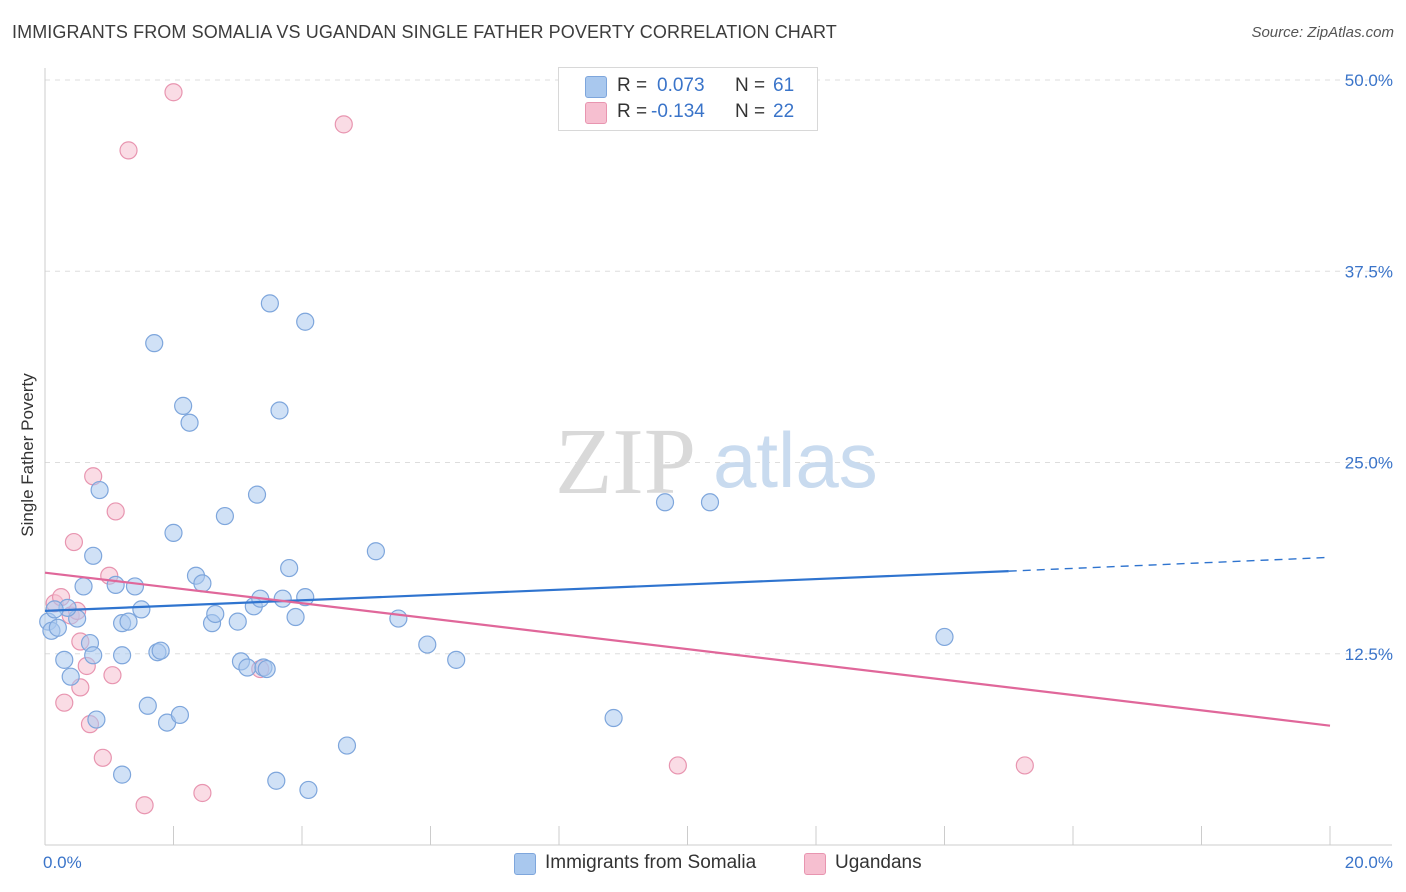 This screenshot has width=1406, height=892. Describe the element at coordinates (1369, 463) in the screenshot. I see `y-tick-label: 25.0%` at that location.